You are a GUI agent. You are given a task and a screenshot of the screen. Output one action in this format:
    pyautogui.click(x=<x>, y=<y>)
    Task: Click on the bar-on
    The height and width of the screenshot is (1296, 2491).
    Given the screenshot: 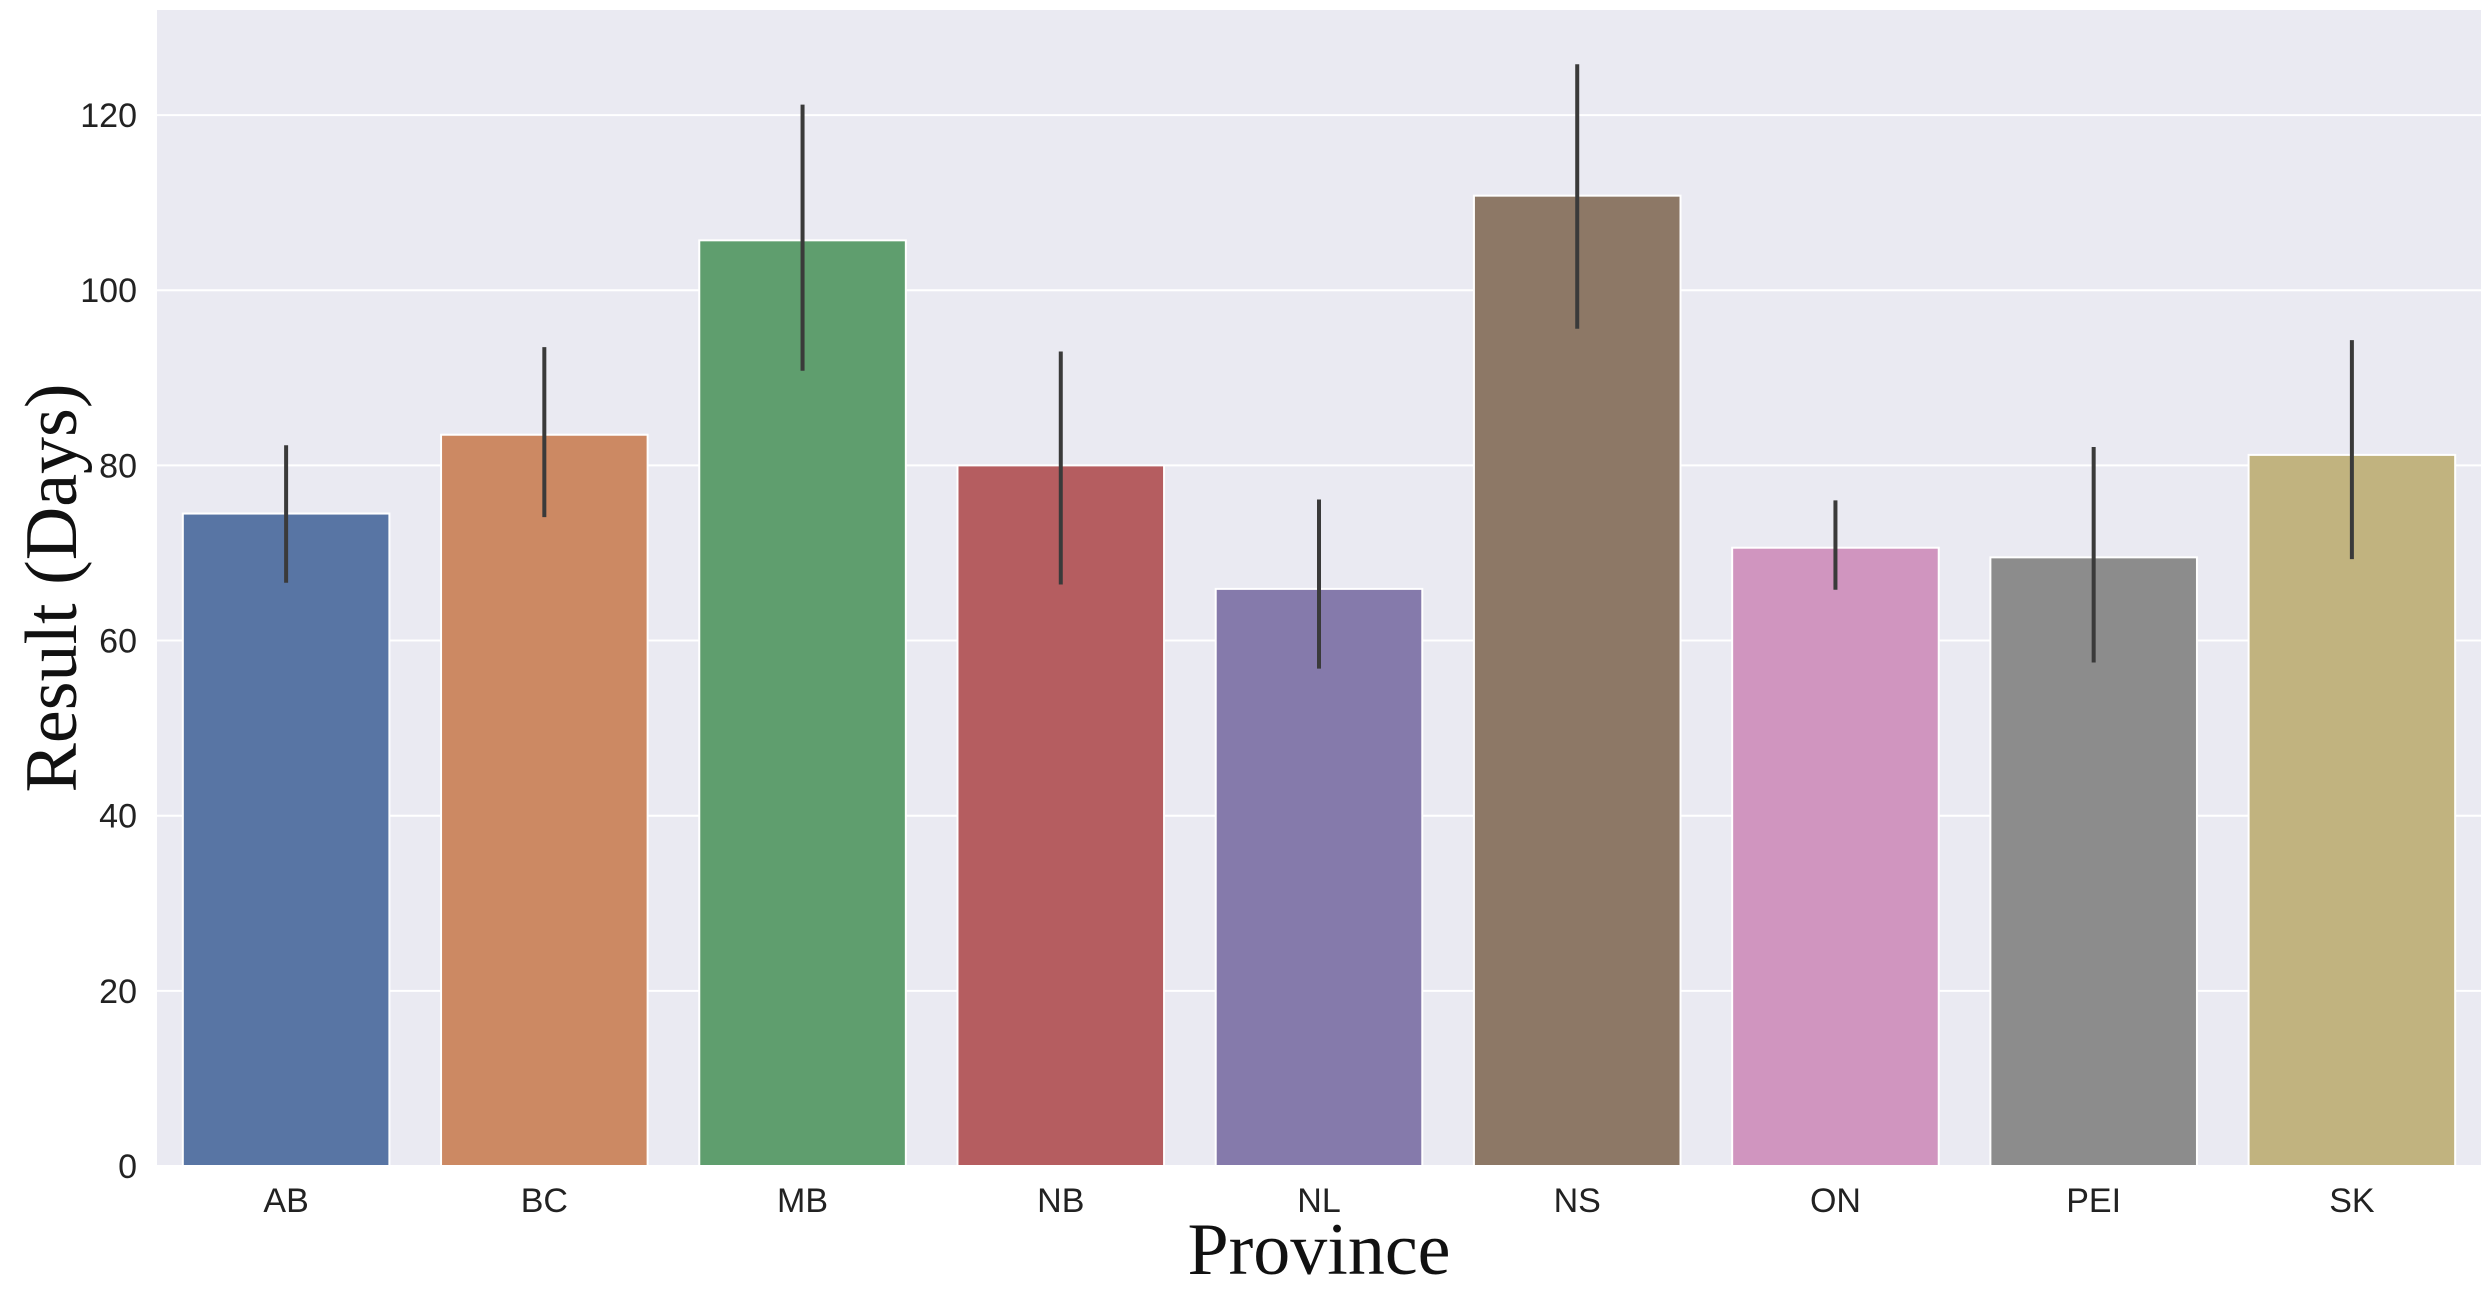 What is the action you would take?
    pyautogui.click(x=1835, y=856)
    